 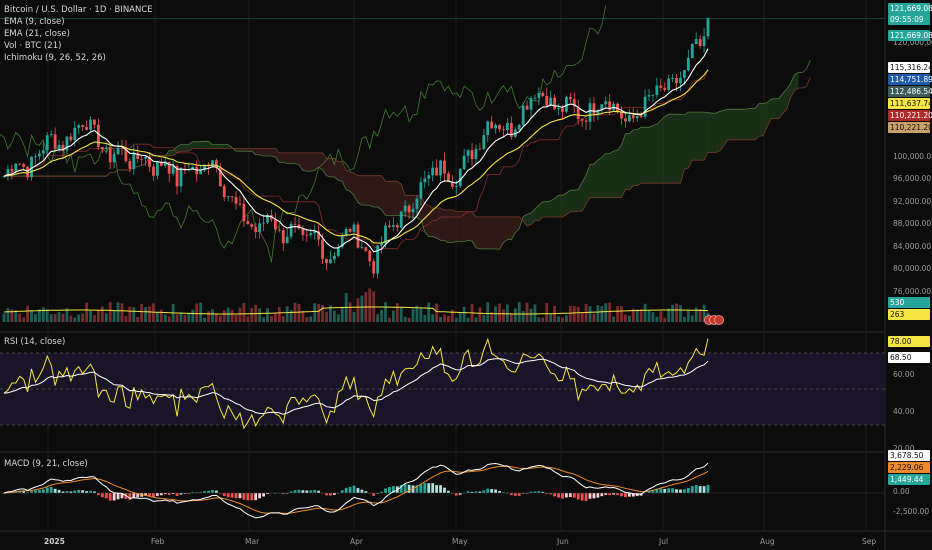 What do you see at coordinates (909, 479) in the screenshot?
I see `price-tag: 1,449.44` at bounding box center [909, 479].